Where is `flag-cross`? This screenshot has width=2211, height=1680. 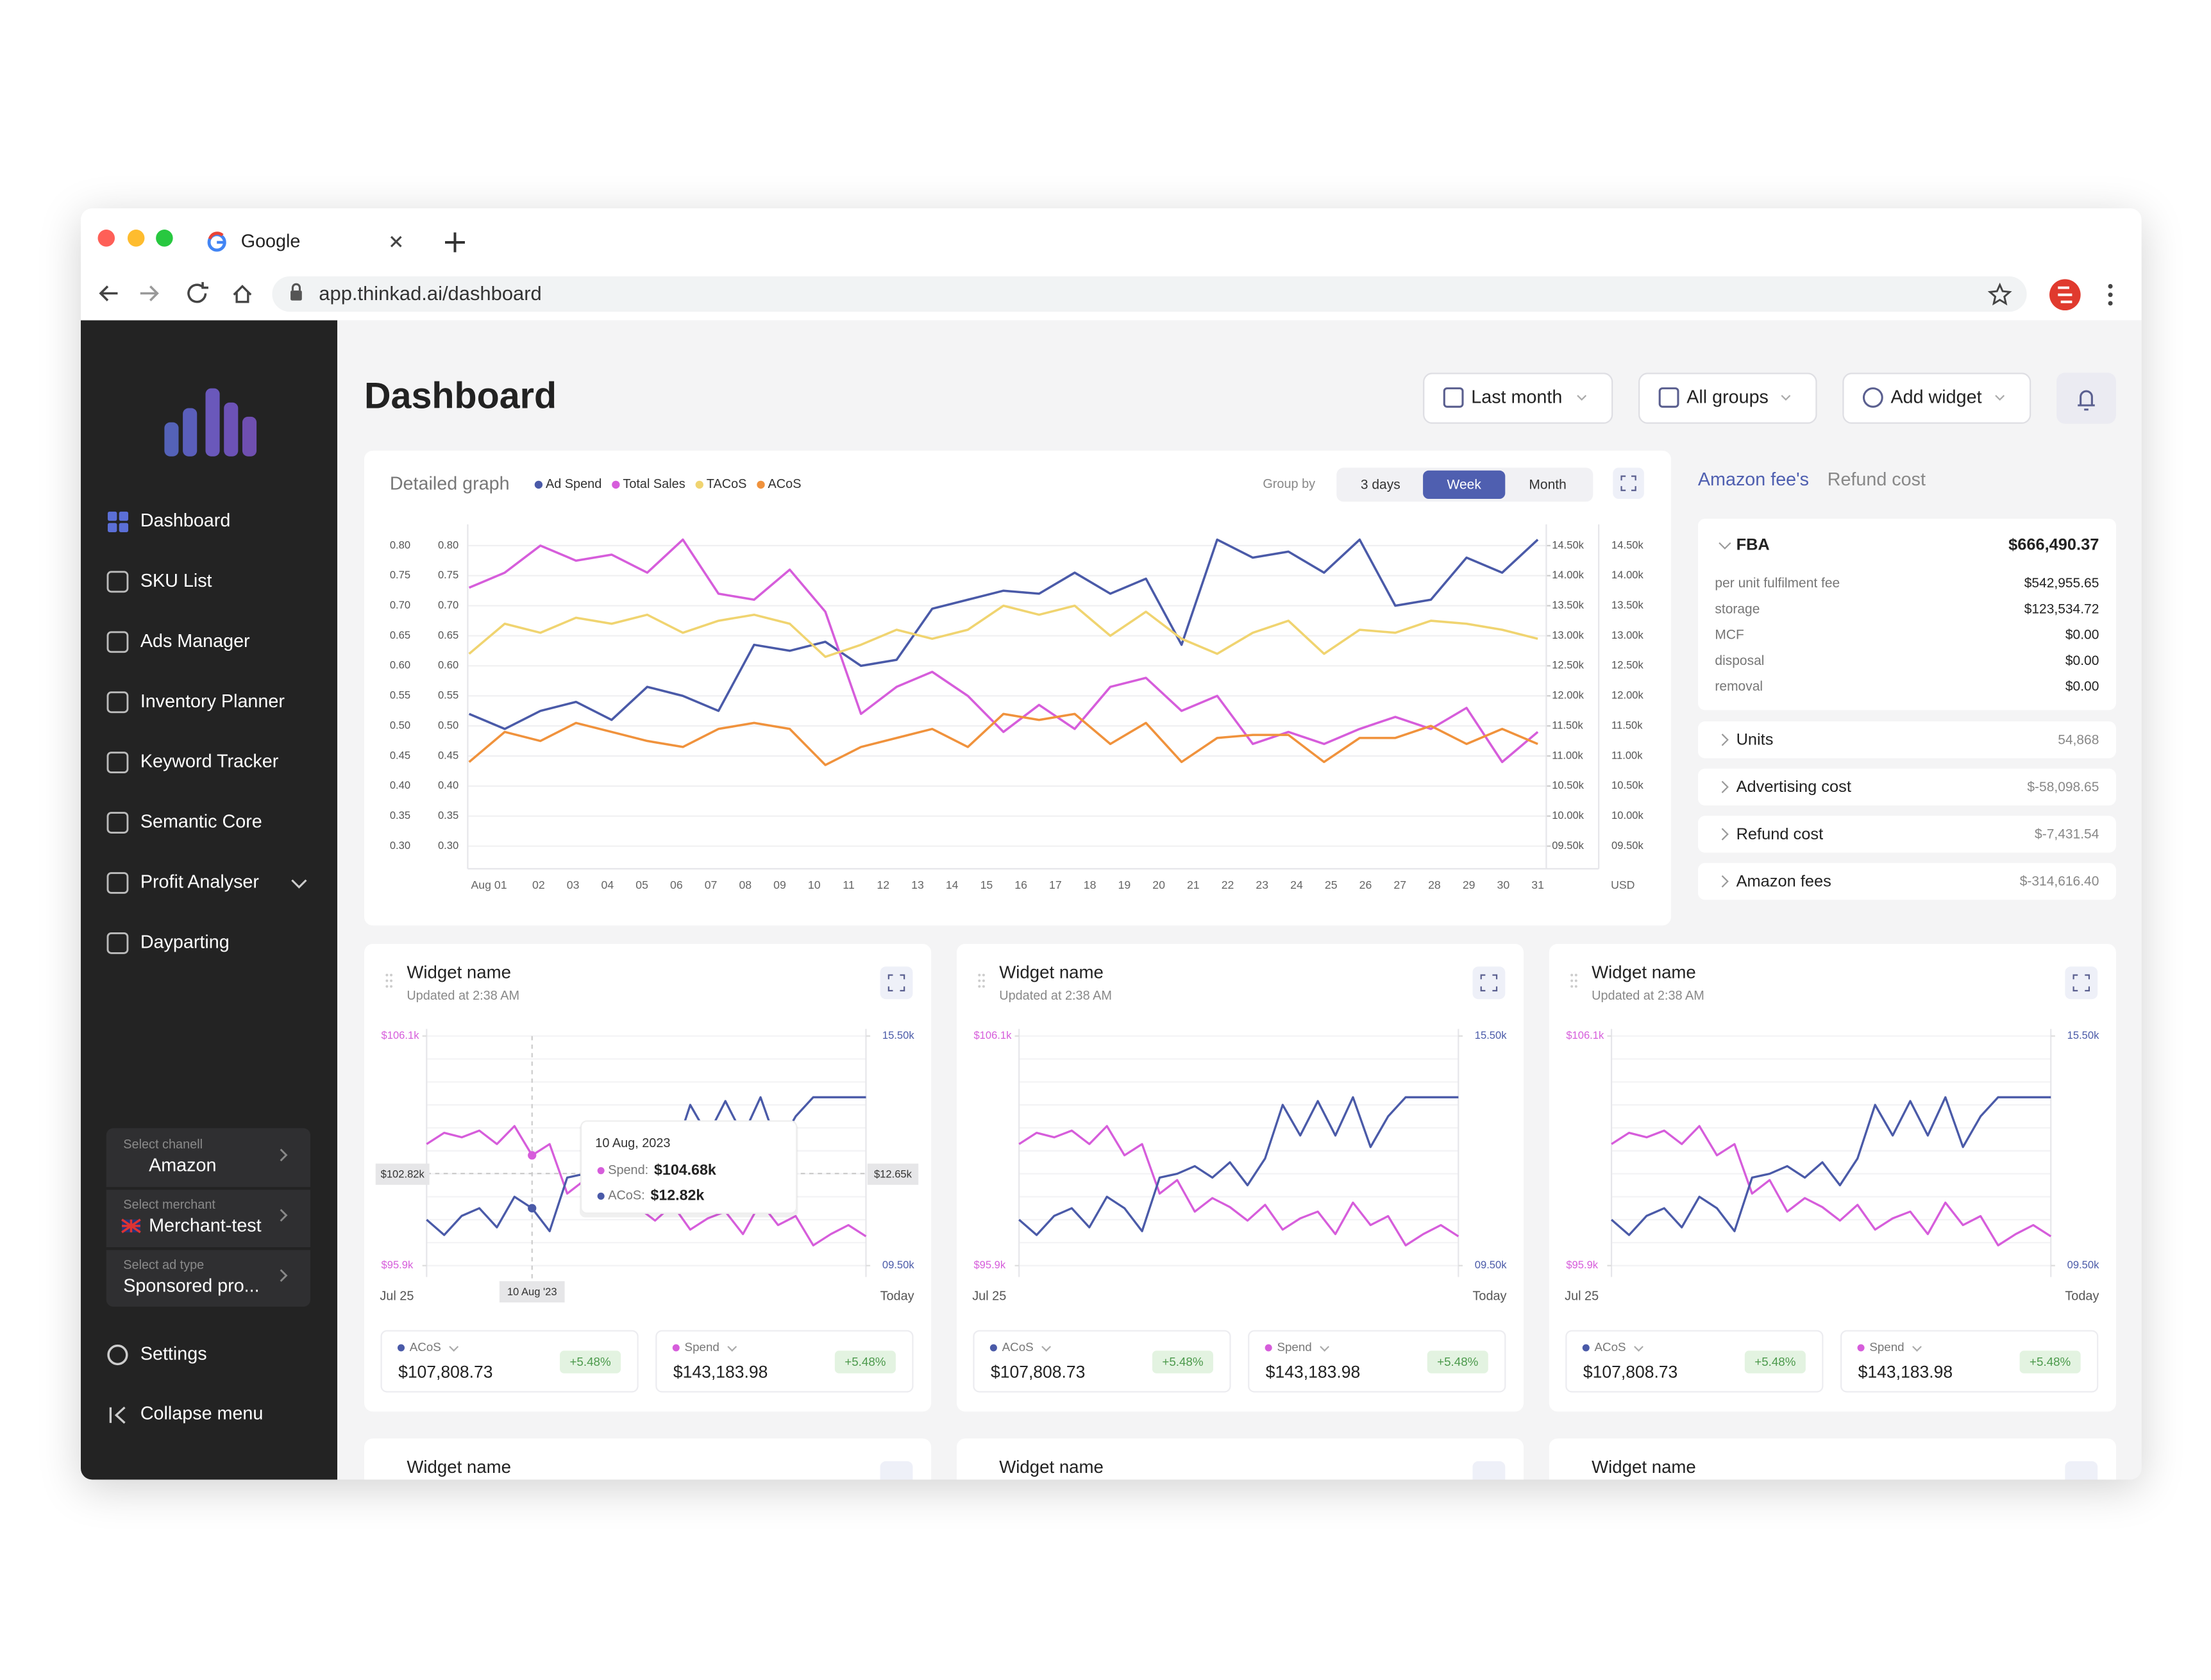 flag-cross is located at coordinates (131, 1226).